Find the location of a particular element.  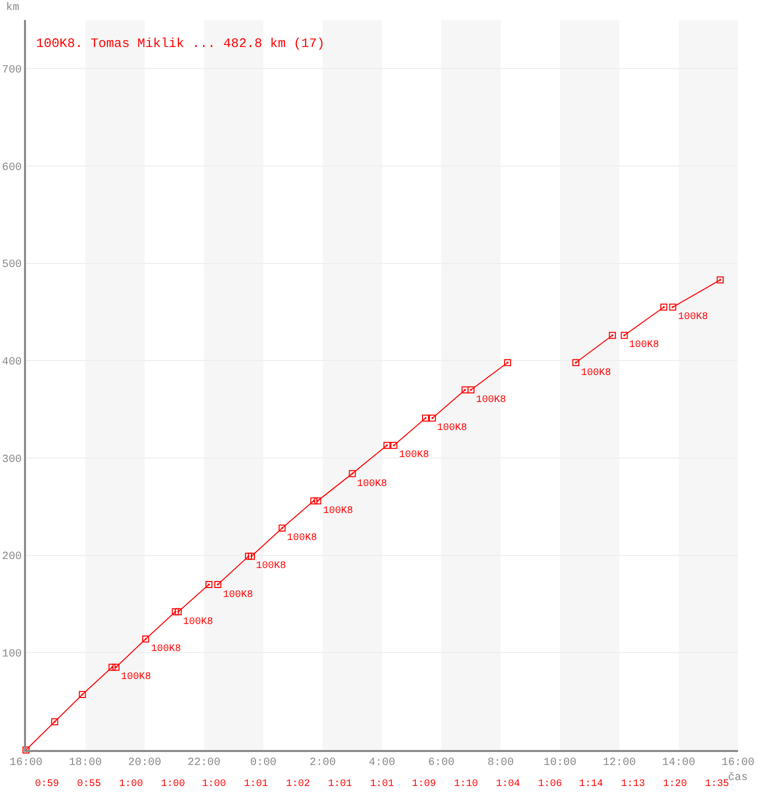

text: 1:04 is located at coordinates (508, 784).